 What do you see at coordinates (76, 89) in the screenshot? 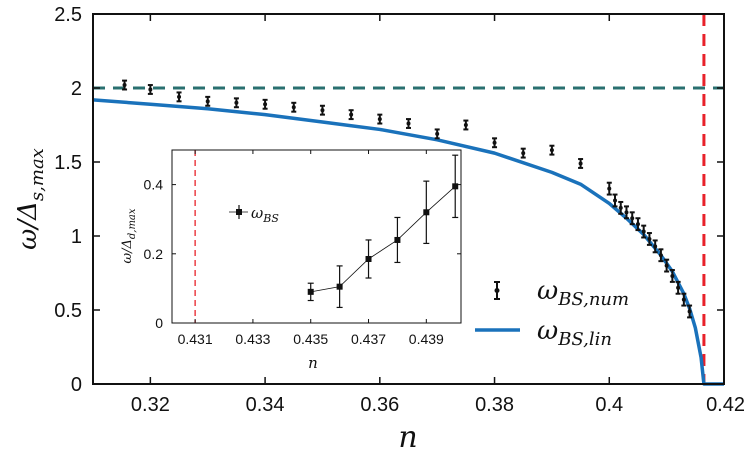
I see `y-tick-label: 2` at bounding box center [76, 89].